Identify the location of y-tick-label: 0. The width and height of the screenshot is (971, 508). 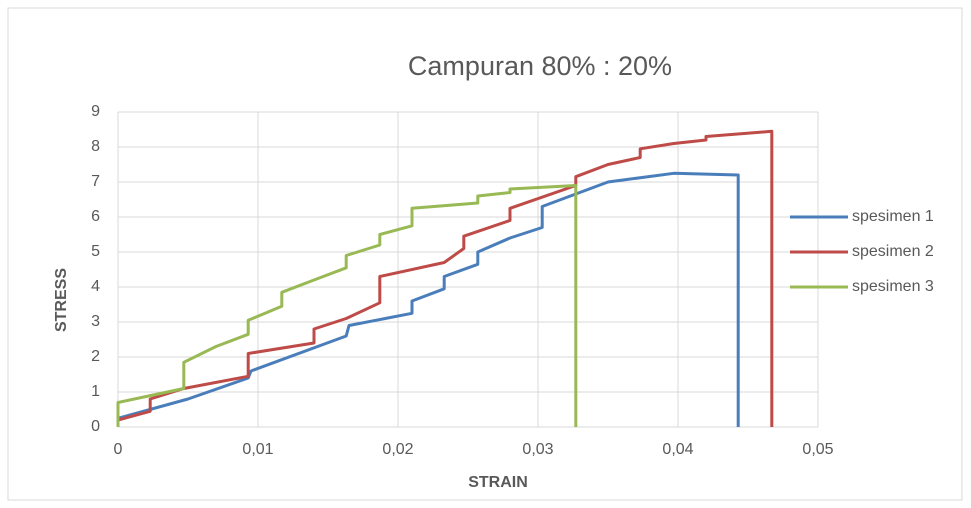
(95, 426).